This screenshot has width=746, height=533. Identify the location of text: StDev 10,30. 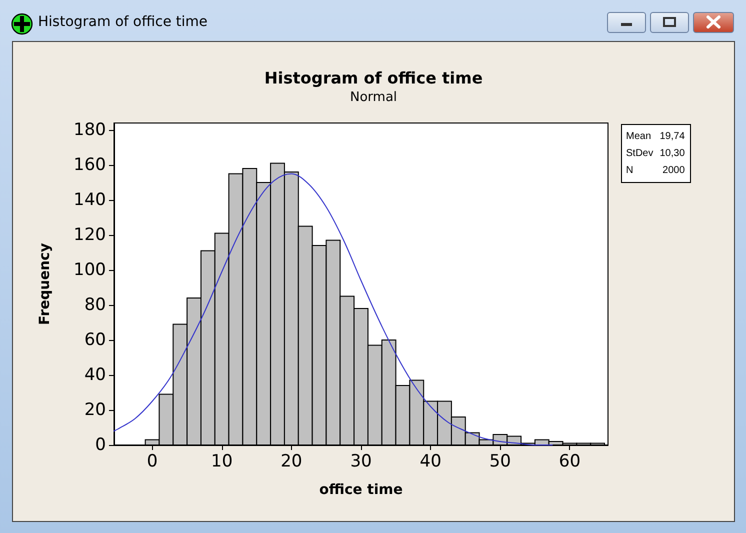
(655, 154).